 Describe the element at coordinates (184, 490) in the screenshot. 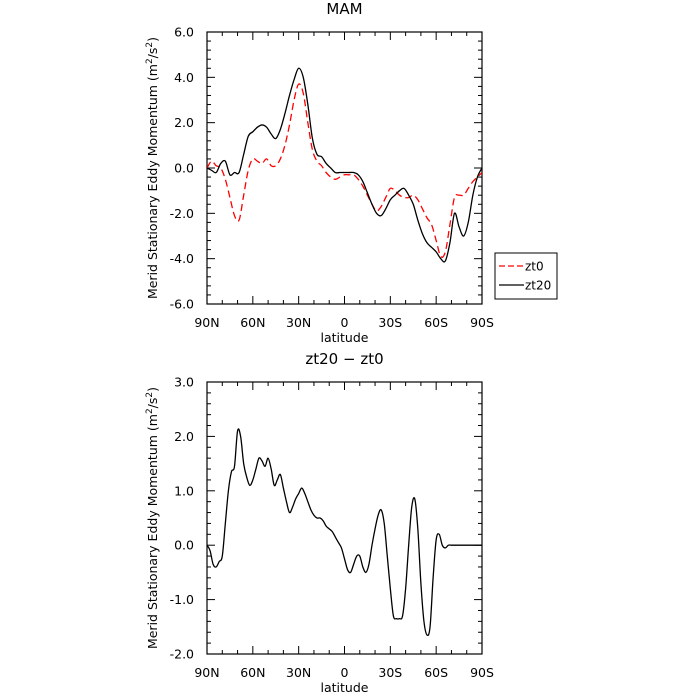

I see `y-tick-label: 1.0` at that location.